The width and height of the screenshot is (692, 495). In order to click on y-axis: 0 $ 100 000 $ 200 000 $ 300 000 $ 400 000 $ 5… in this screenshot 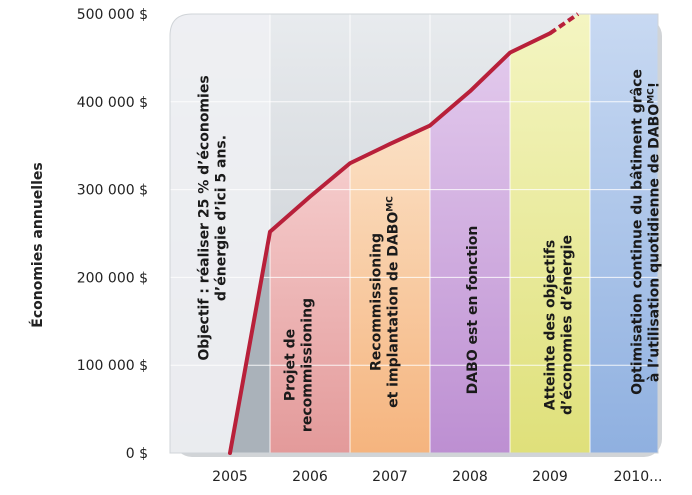, I will do `click(112, 234)`.